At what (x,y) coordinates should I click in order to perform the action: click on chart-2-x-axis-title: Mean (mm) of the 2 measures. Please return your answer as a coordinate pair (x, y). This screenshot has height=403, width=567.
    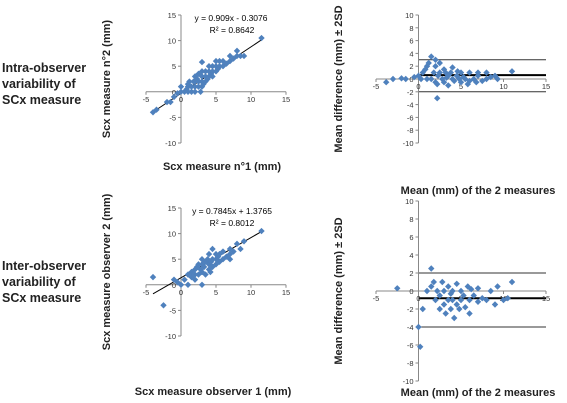
    Looking at the image, I should click on (478, 191).